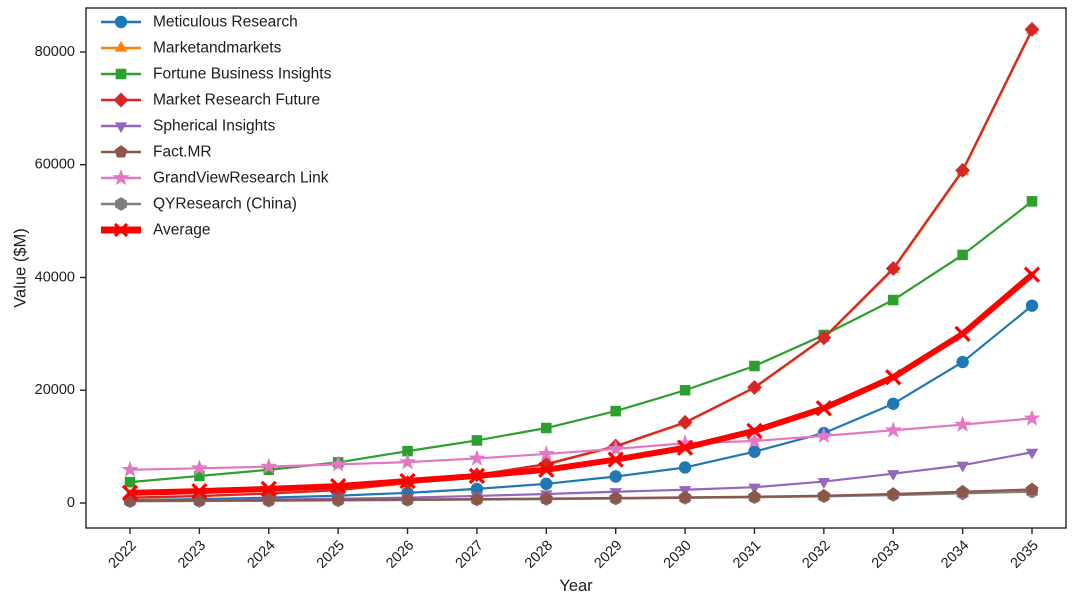 The height and width of the screenshot is (597, 1080). I want to click on y-tick-label: 0, so click(71, 503).